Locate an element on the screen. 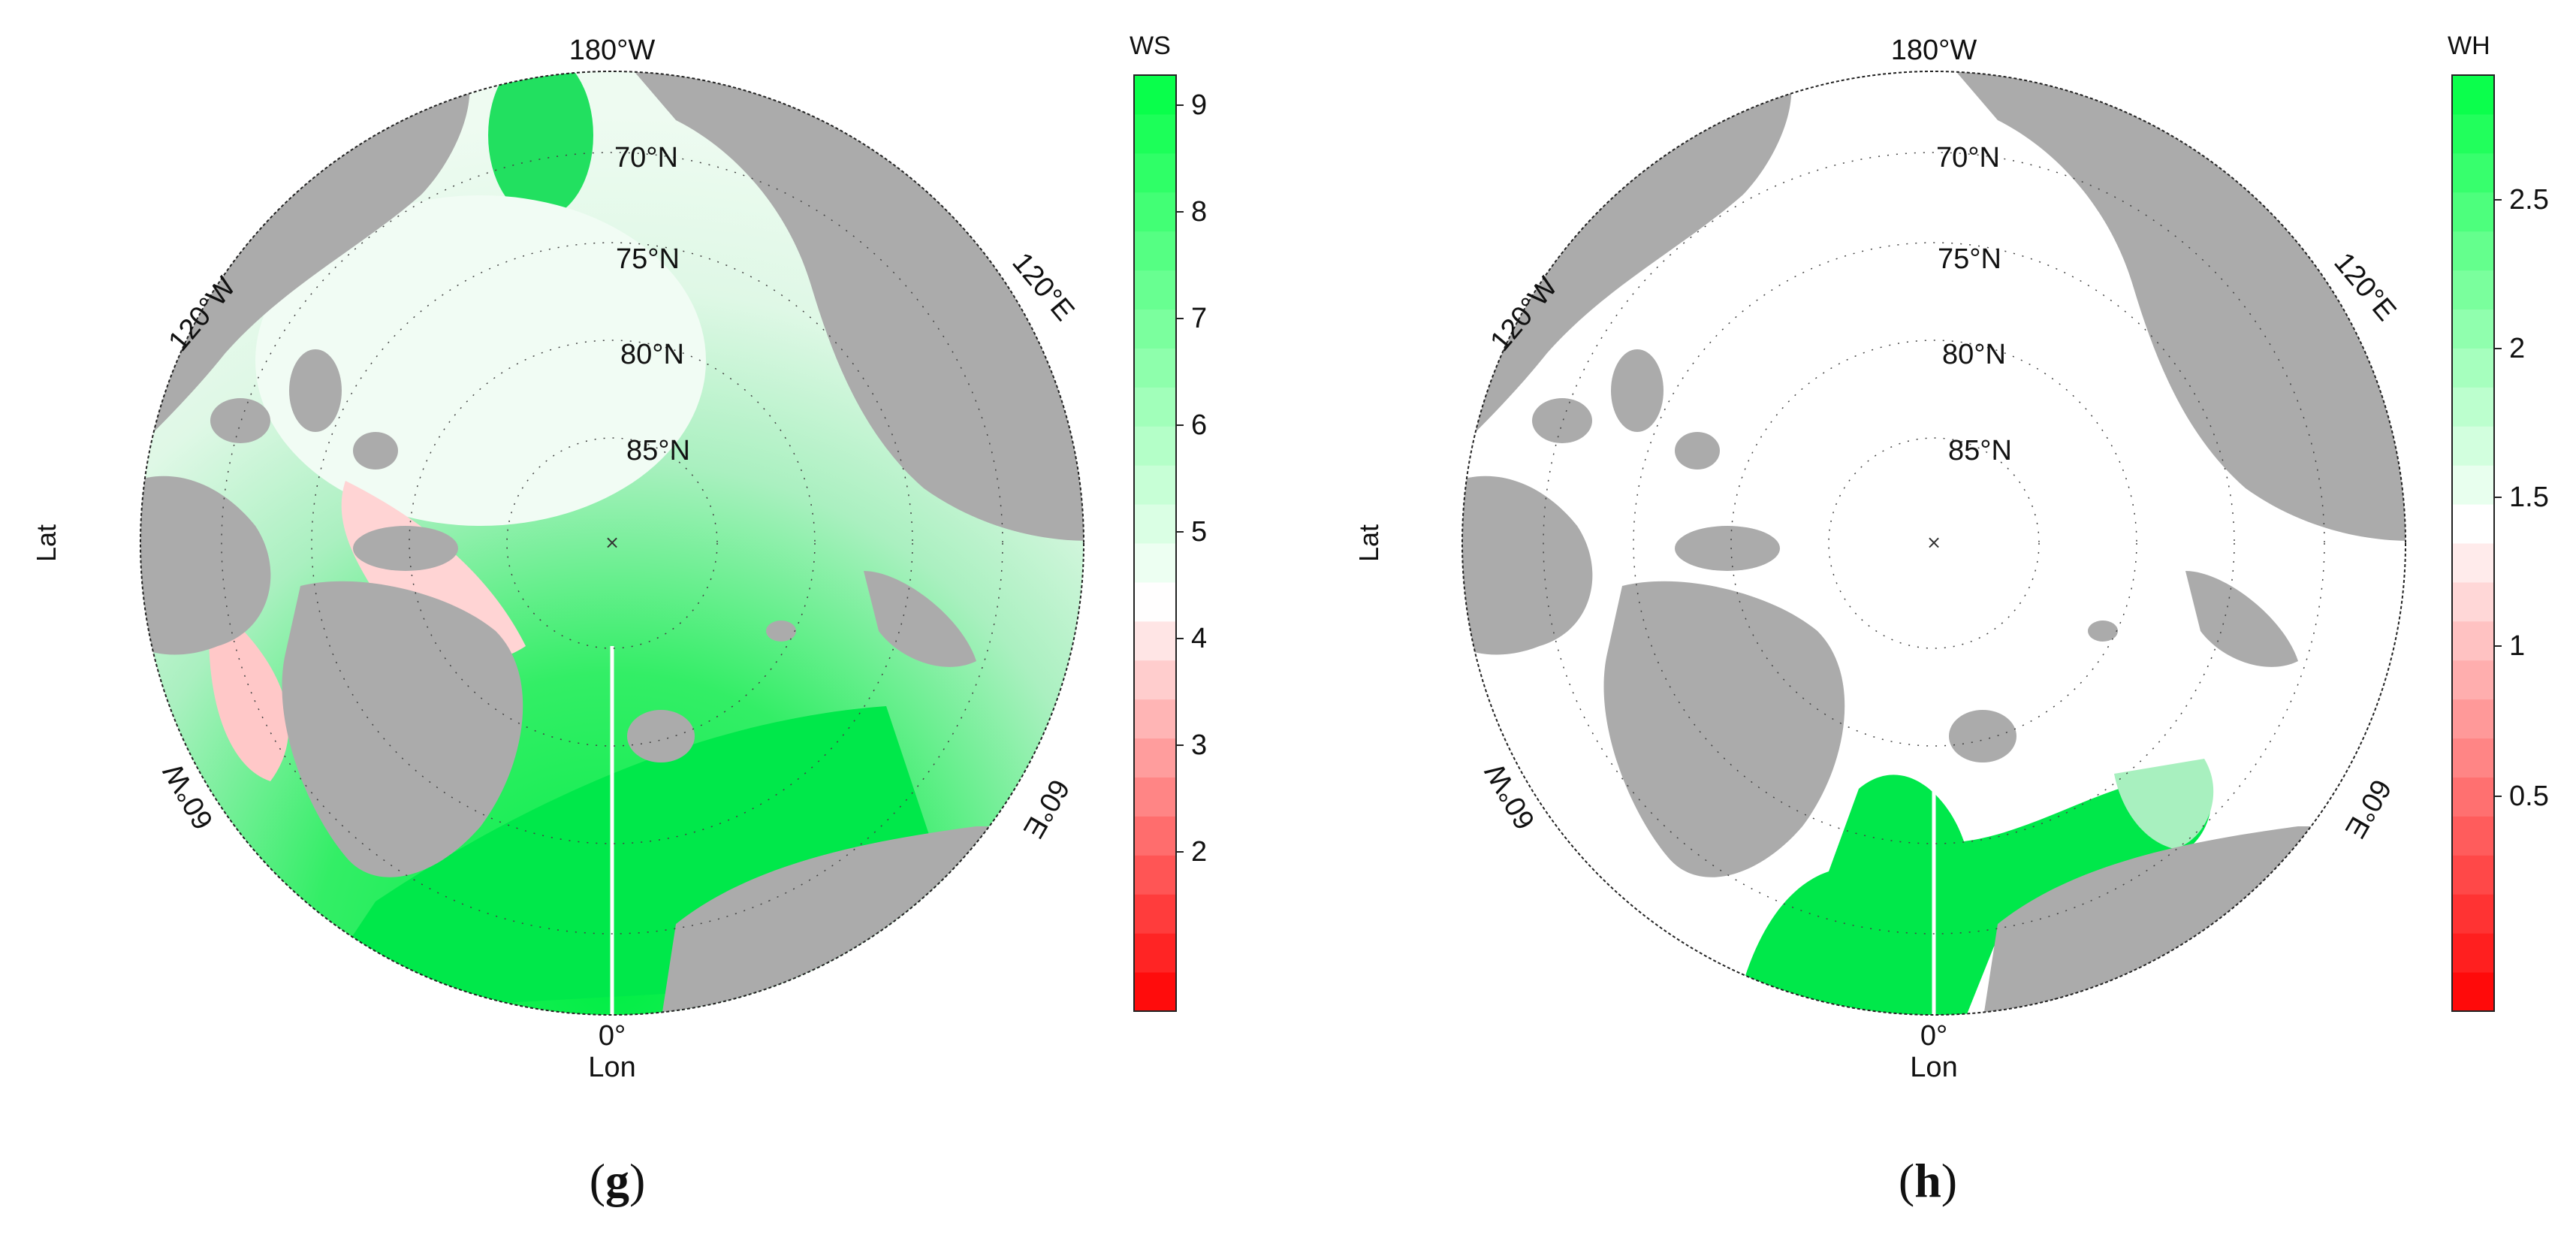 Image resolution: width=2576 pixels, height=1235 pixels. bering-green is located at coordinates (540, 145).